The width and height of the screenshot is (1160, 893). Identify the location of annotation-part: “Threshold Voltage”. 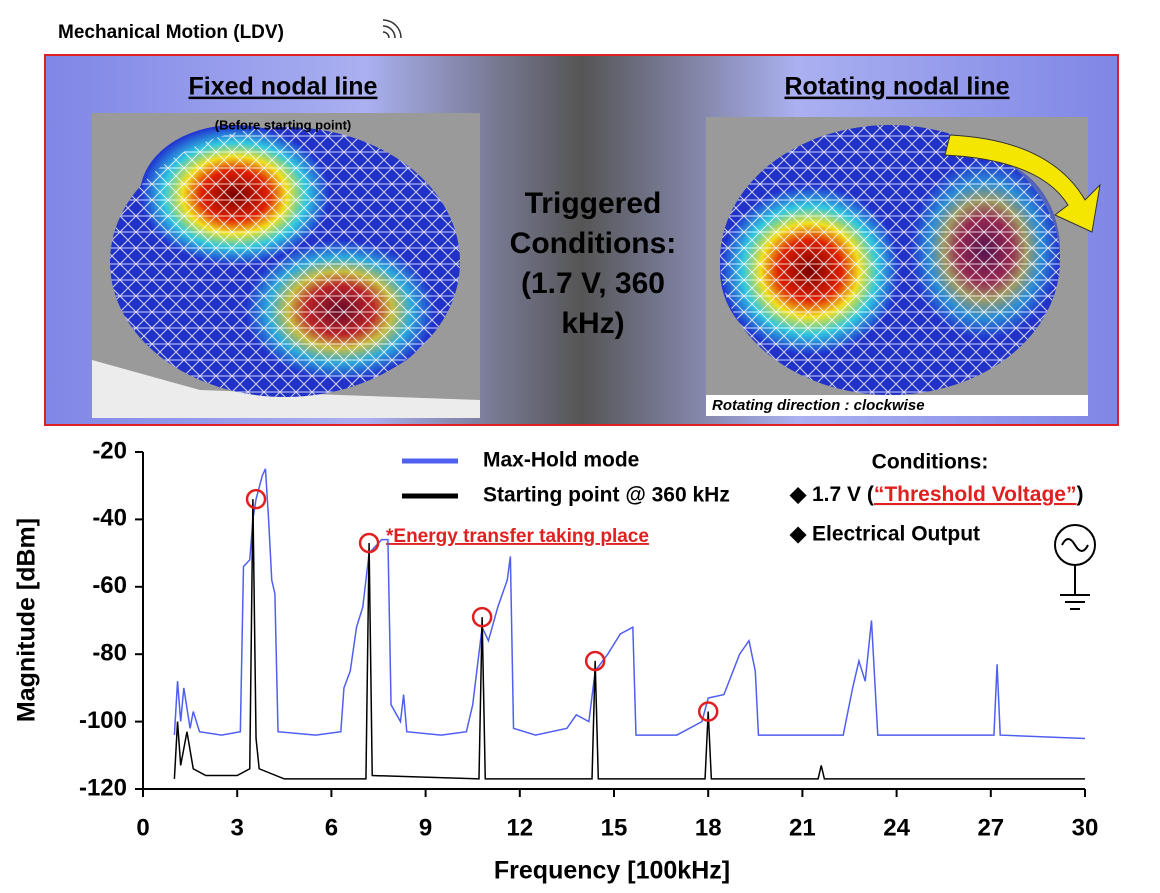
(975, 494).